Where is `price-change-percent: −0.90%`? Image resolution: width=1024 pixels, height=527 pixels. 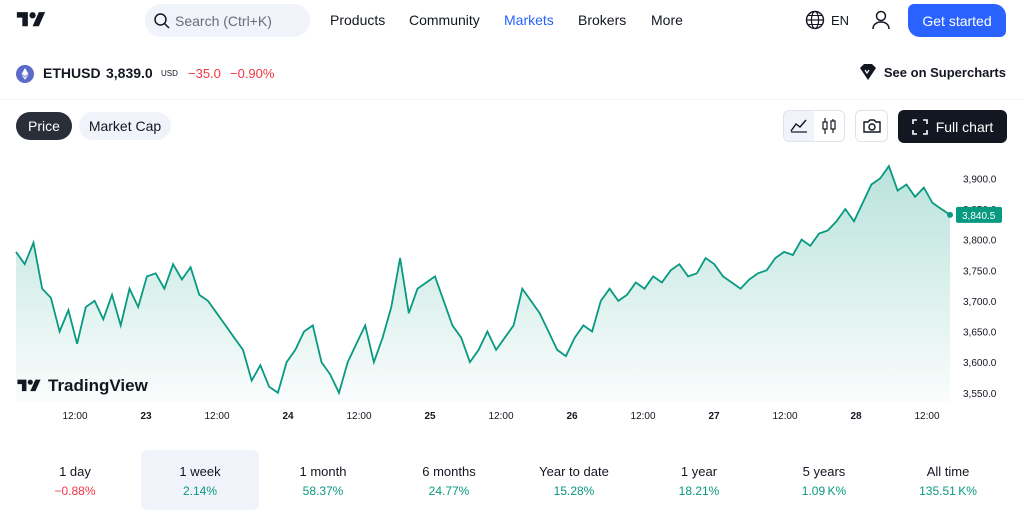
price-change-percent: −0.90% is located at coordinates (252, 73).